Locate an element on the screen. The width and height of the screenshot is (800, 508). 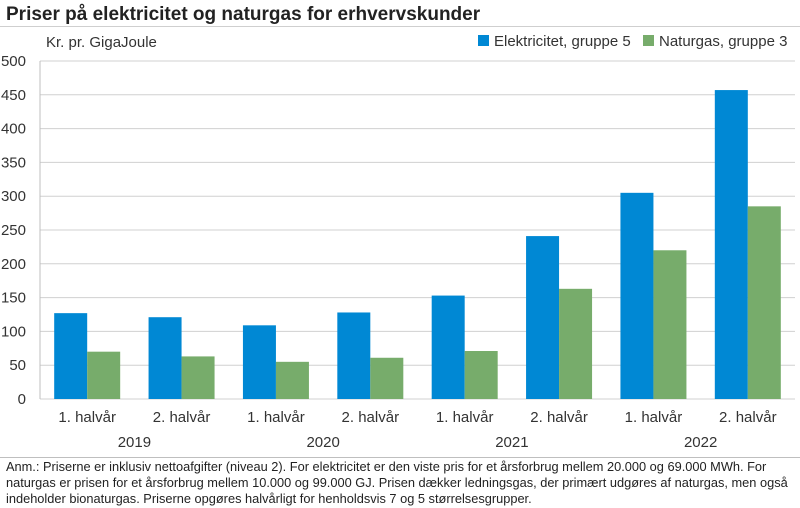
y-tick-label: 500 is located at coordinates (13, 61).